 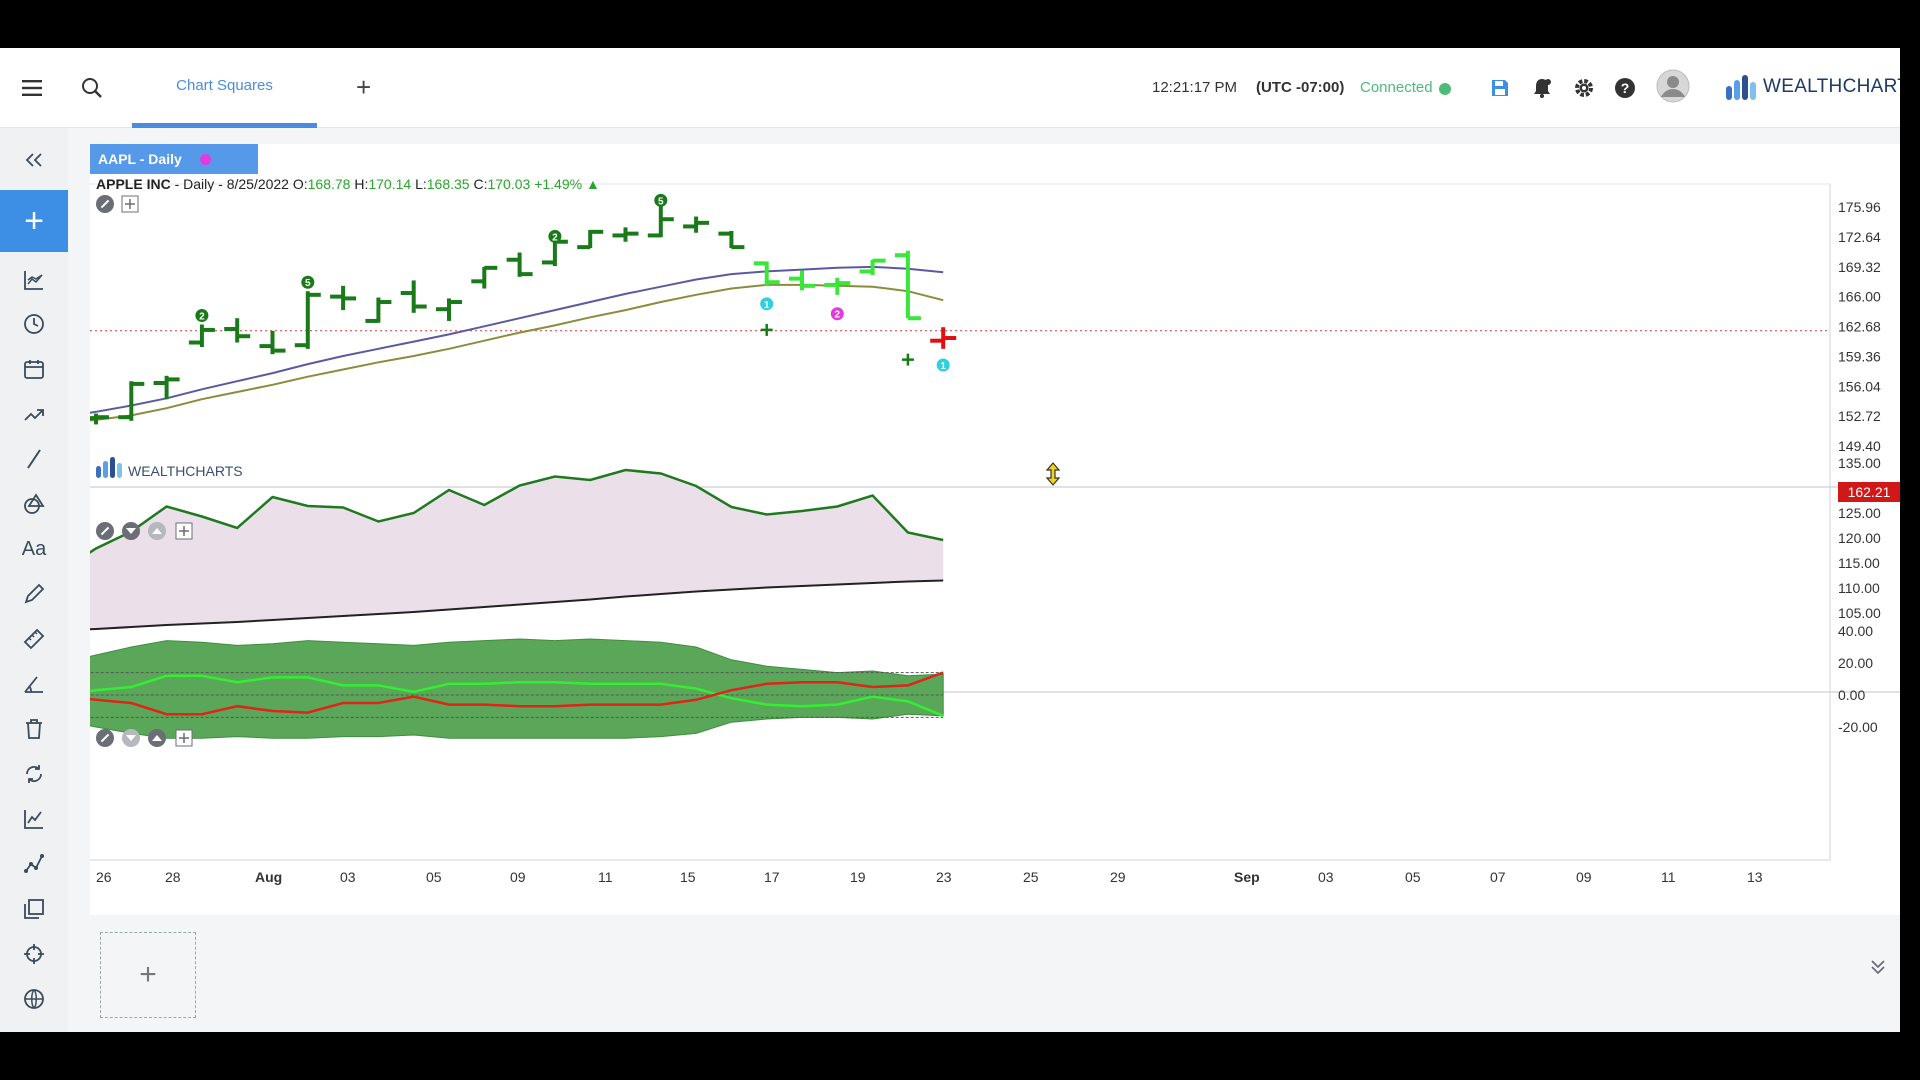 I want to click on globe-icon, so click(x=34, y=999).